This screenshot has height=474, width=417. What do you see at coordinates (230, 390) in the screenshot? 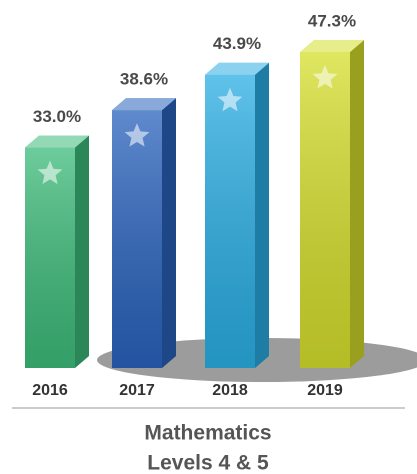
I see `x-tick-label: 2018` at bounding box center [230, 390].